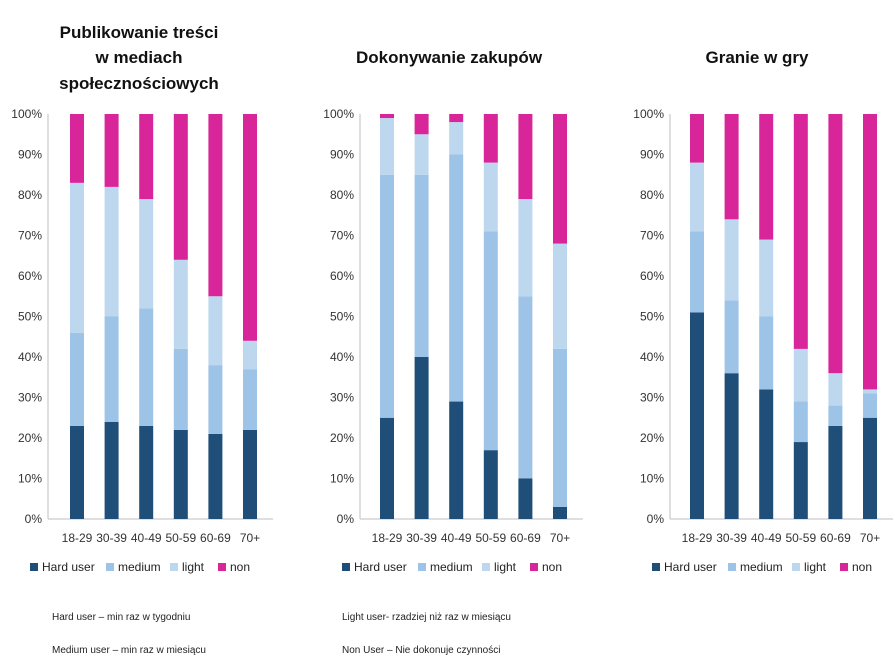  Describe the element at coordinates (758, 57) in the screenshot. I see `chart-title-line: Granie w gry` at that location.